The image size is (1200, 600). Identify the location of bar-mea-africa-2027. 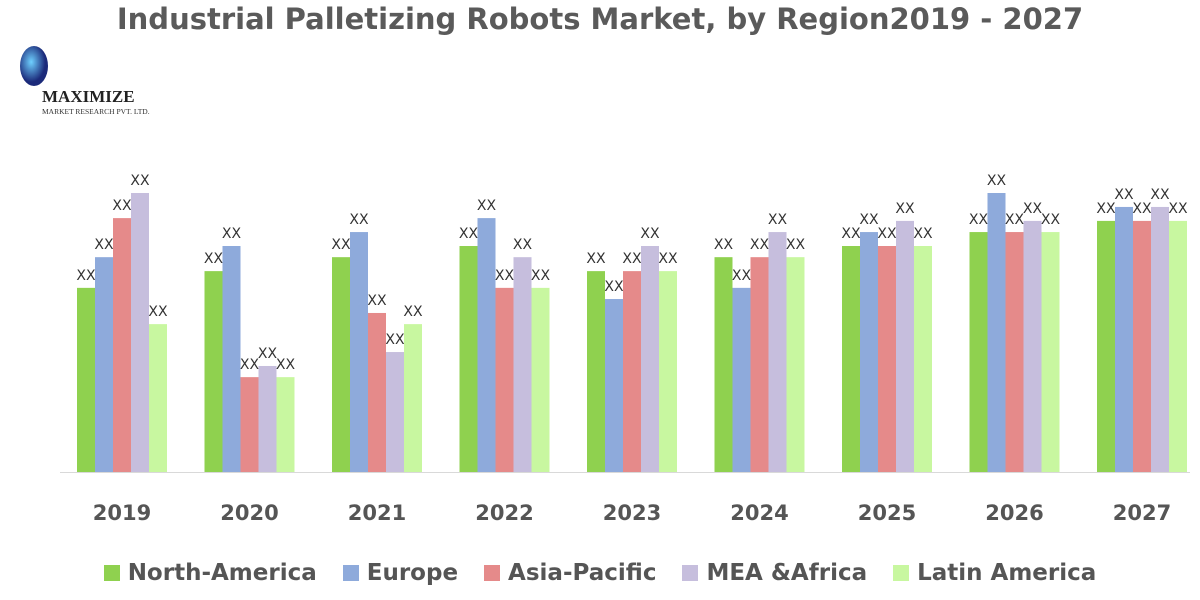
(1160, 339).